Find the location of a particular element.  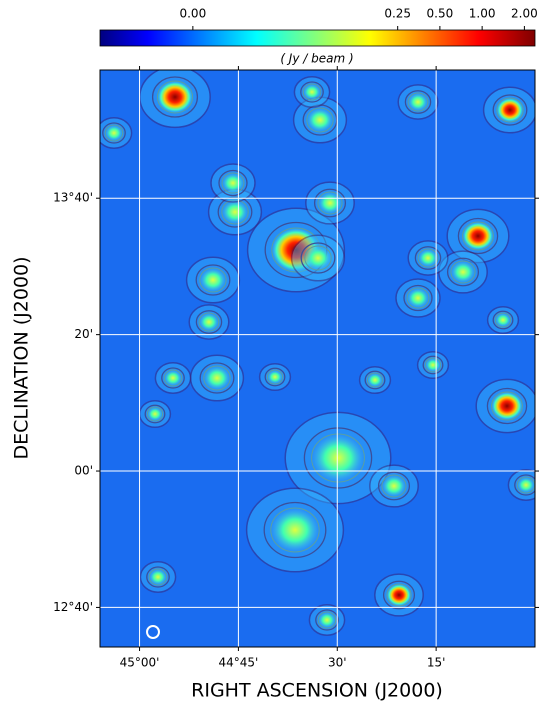

y-tick-label: 12°40' is located at coordinates (73, 607).